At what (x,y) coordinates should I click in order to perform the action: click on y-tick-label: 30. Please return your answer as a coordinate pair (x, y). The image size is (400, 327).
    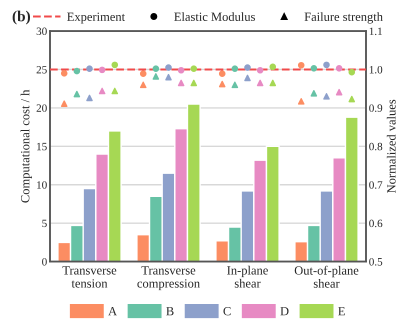
    Looking at the image, I should click on (41, 32).